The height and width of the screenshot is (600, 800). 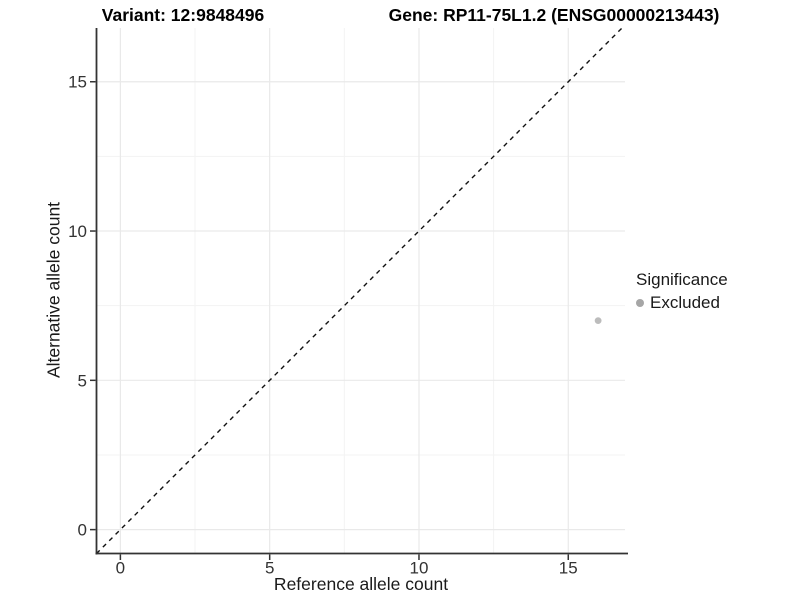 I want to click on x-tick-label: 10, so click(x=419, y=568).